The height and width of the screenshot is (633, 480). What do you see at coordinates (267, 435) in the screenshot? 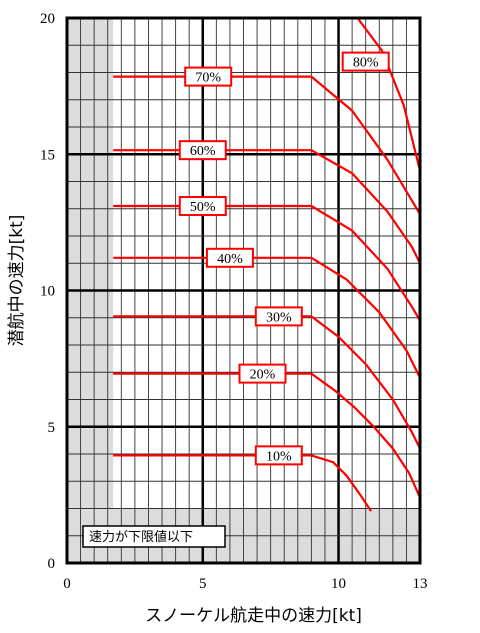
I see `series-line-20pct` at bounding box center [267, 435].